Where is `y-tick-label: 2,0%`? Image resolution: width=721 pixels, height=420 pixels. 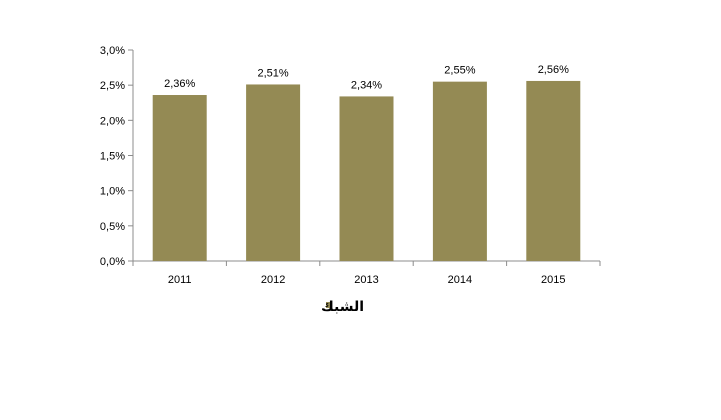 y-tick-label: 2,0% is located at coordinates (112, 121).